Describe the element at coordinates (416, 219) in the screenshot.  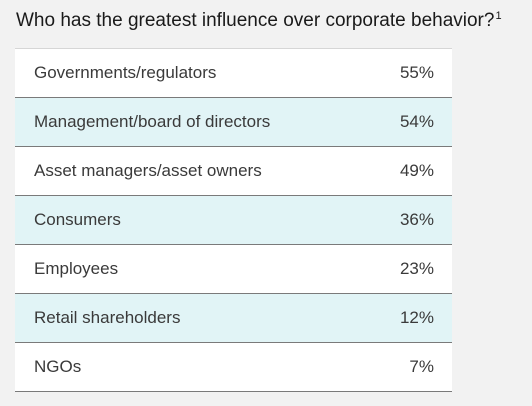
I see `row-value: 36%` at that location.